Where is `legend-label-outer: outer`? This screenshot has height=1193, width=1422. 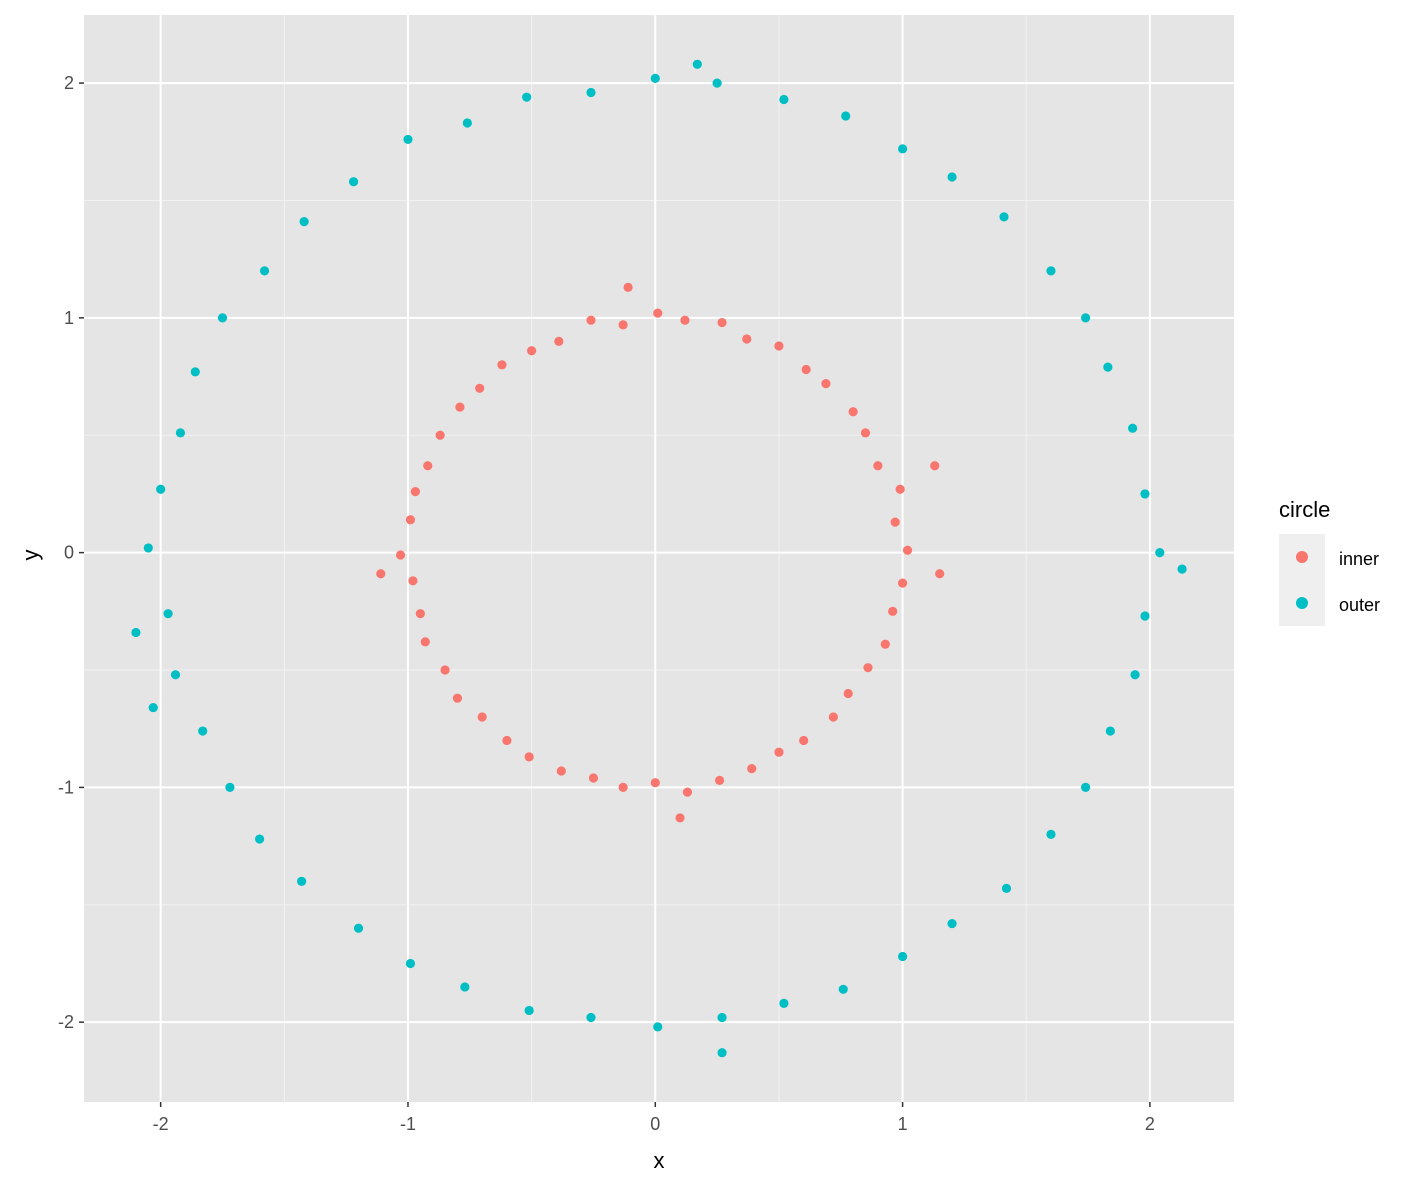
legend-label-outer: outer is located at coordinates (1359, 605).